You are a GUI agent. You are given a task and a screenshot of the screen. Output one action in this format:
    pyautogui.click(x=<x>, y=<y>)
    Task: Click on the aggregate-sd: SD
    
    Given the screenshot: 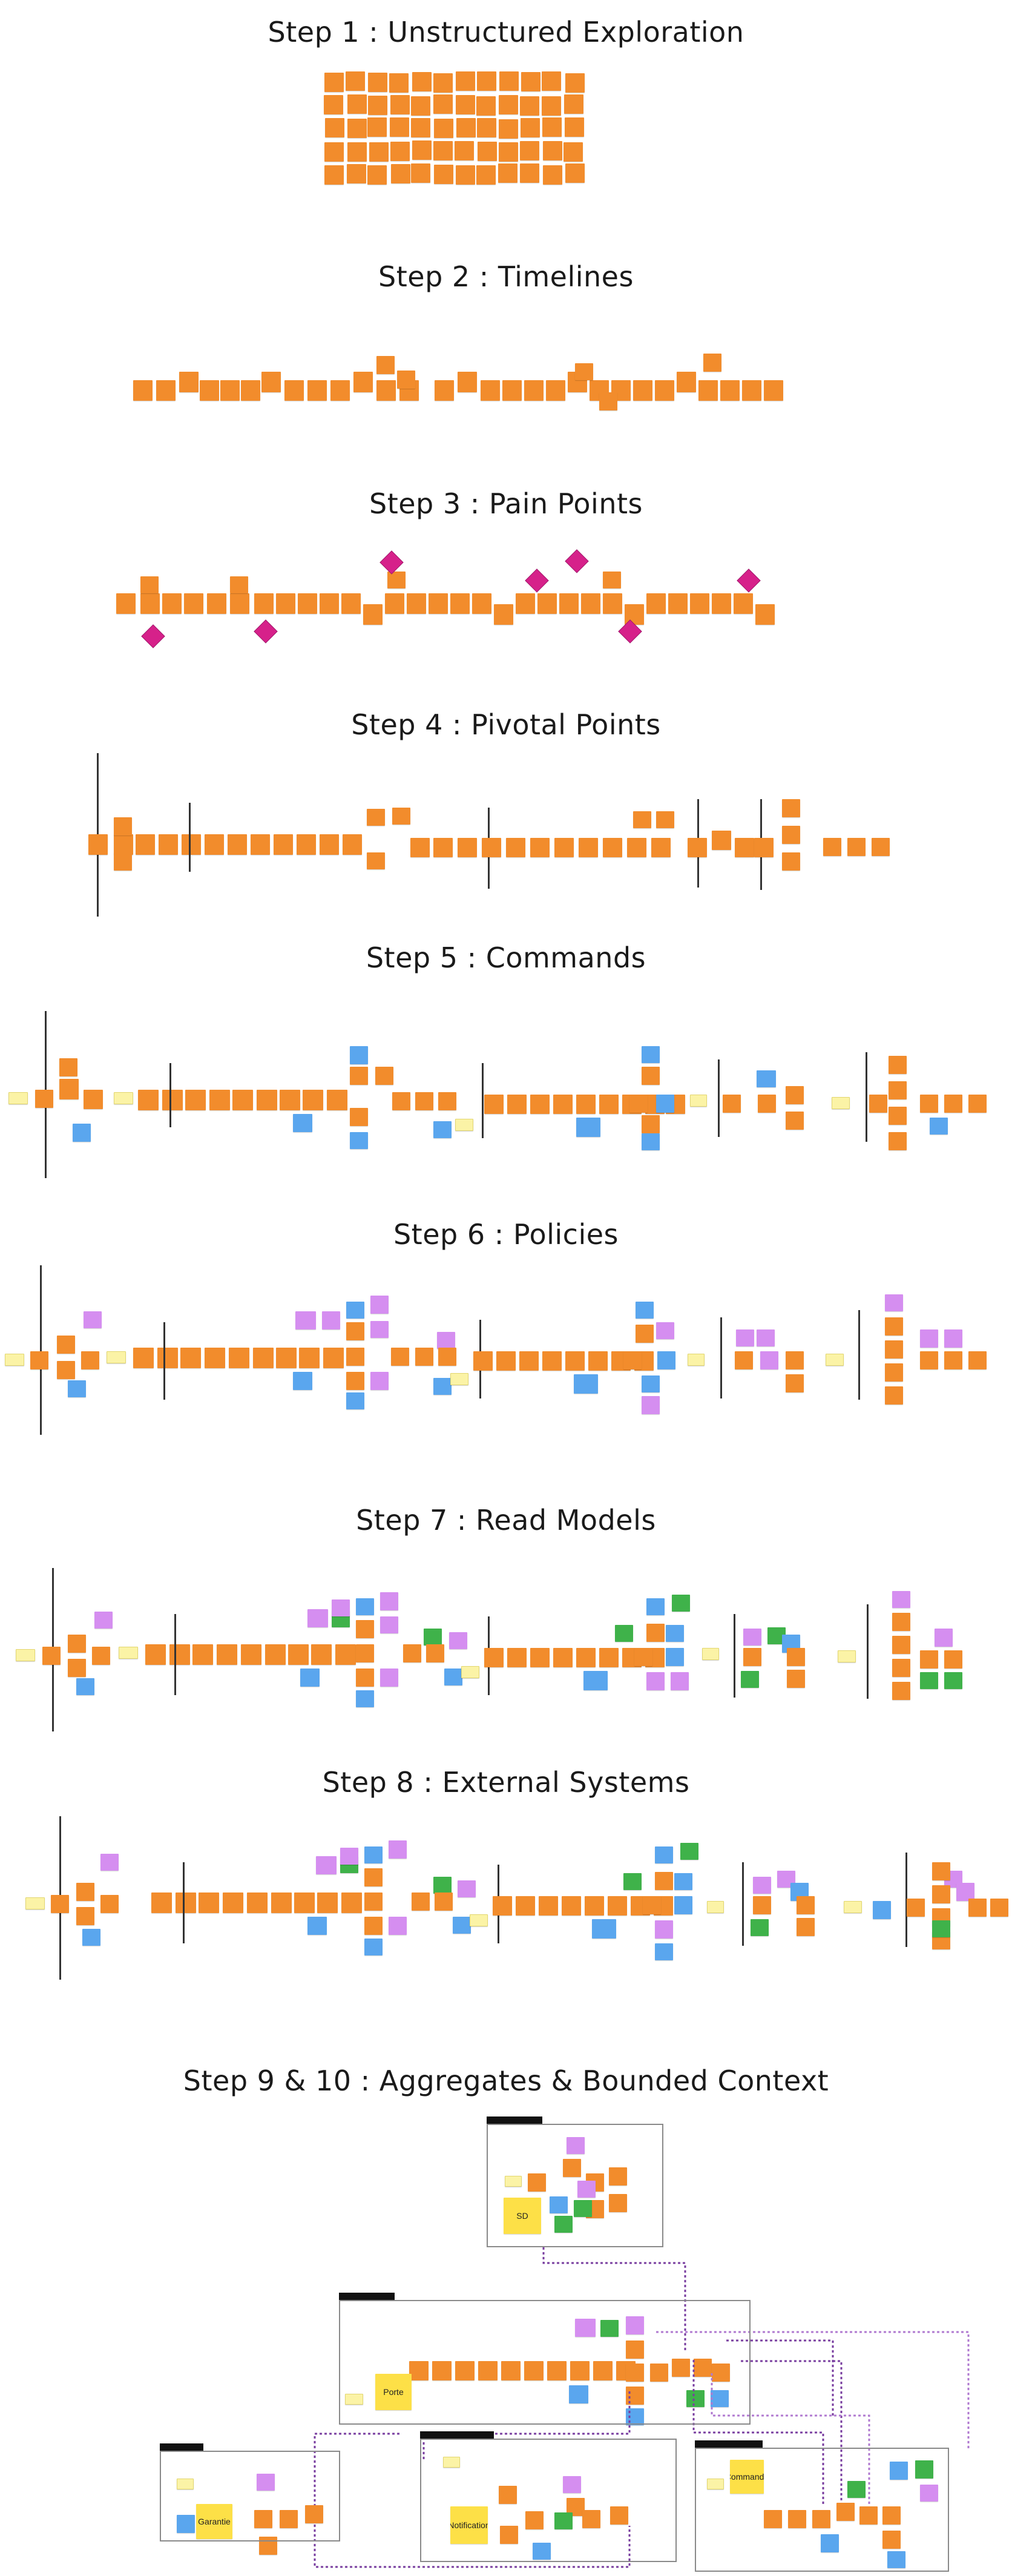 What is the action you would take?
    pyautogui.click(x=522, y=2216)
    